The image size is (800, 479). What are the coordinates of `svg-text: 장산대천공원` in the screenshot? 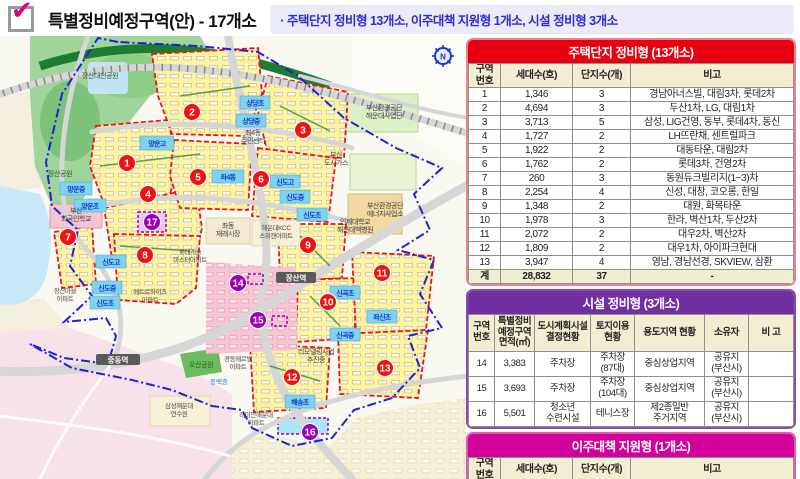 It's located at (100, 75).